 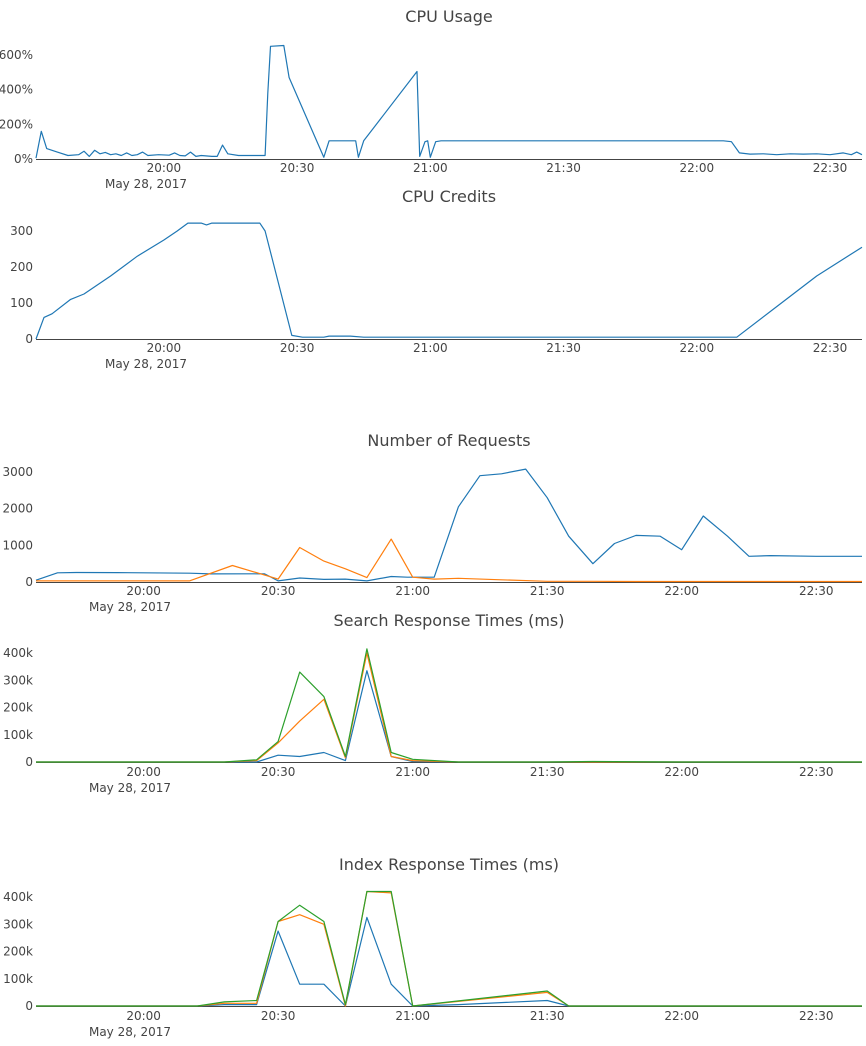 I want to click on series-line-index-c, so click(x=449, y=948).